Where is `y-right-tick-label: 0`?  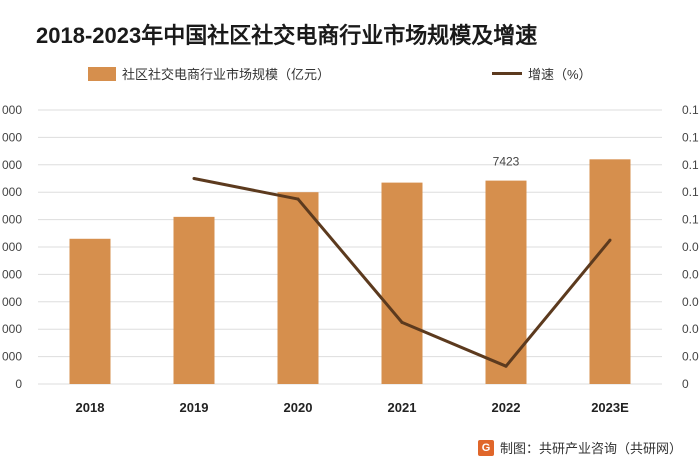
y-right-tick-label: 0 is located at coordinates (685, 384).